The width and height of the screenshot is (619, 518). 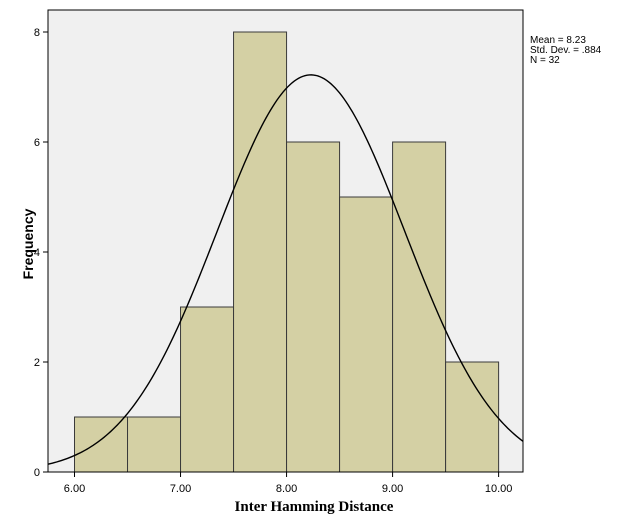 I want to click on stats-mean: Mean = 8.23, so click(x=558, y=40).